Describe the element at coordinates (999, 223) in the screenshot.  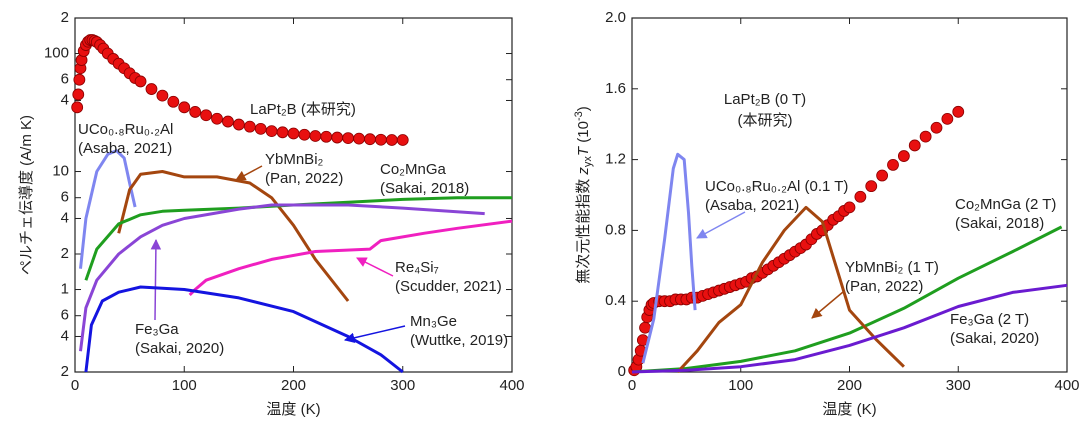
I see `series-source: (Sakai, 2018)` at that location.